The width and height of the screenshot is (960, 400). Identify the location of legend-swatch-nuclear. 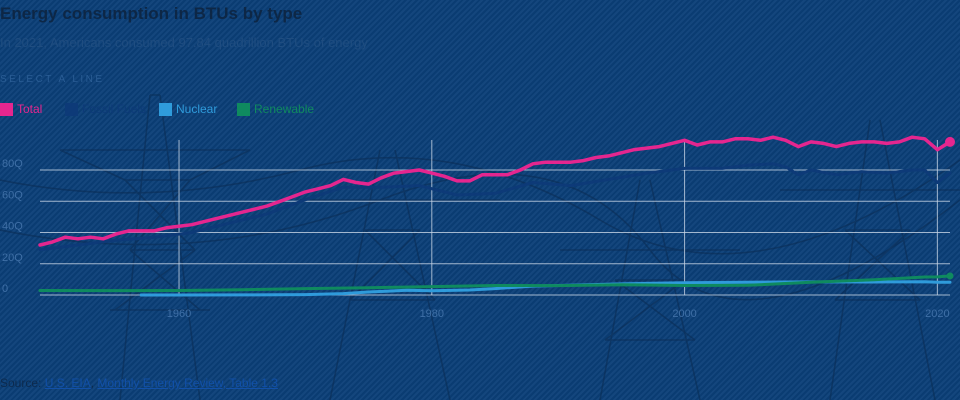
(165, 109).